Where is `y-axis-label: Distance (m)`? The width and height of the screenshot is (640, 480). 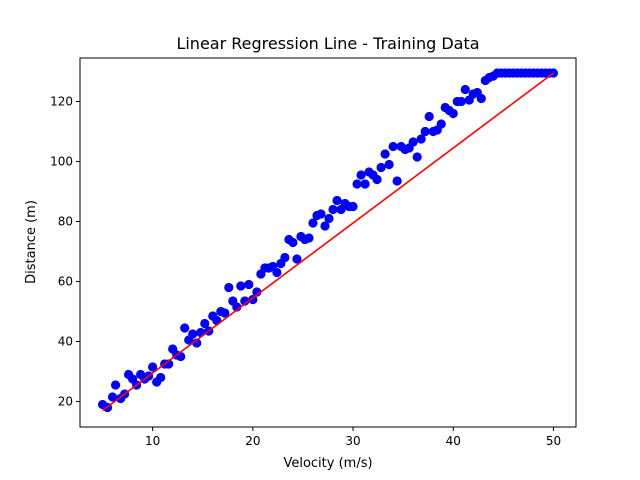
y-axis-label: Distance (m) is located at coordinates (31, 242).